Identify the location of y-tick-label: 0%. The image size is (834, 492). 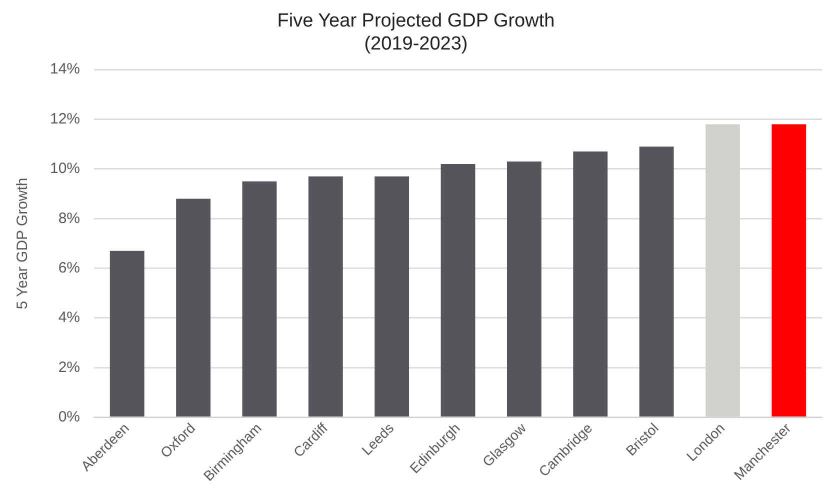
(69, 417).